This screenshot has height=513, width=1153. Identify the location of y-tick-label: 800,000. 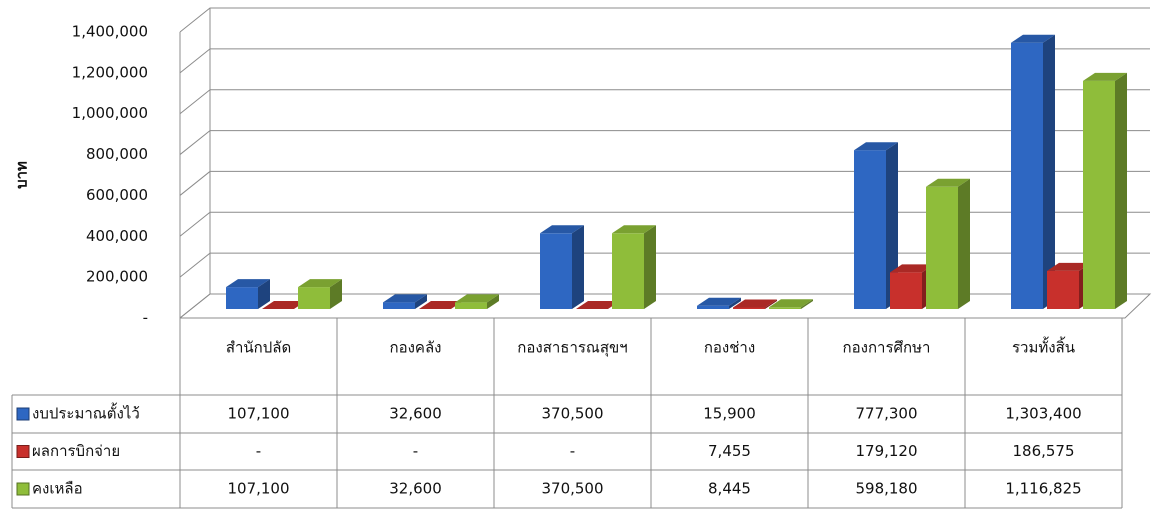
(117, 154).